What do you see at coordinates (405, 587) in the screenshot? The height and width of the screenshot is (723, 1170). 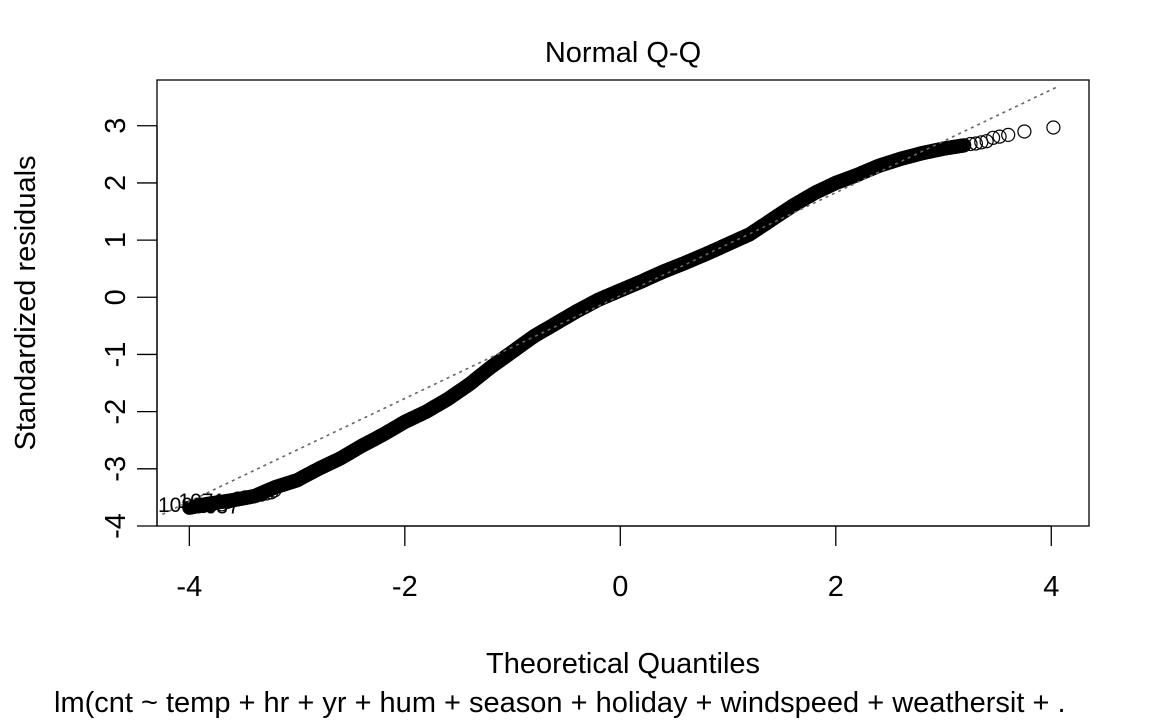 I see `x-tick-label: -2` at bounding box center [405, 587].